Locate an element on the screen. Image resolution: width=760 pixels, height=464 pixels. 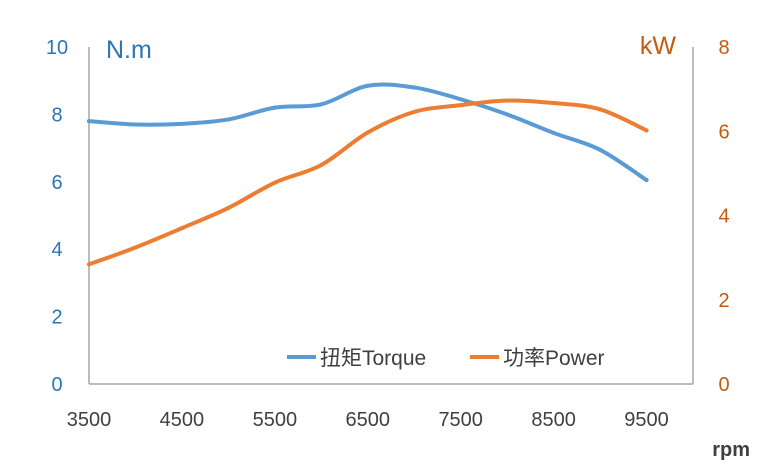
x-tick-label: 8500 is located at coordinates (553, 420).